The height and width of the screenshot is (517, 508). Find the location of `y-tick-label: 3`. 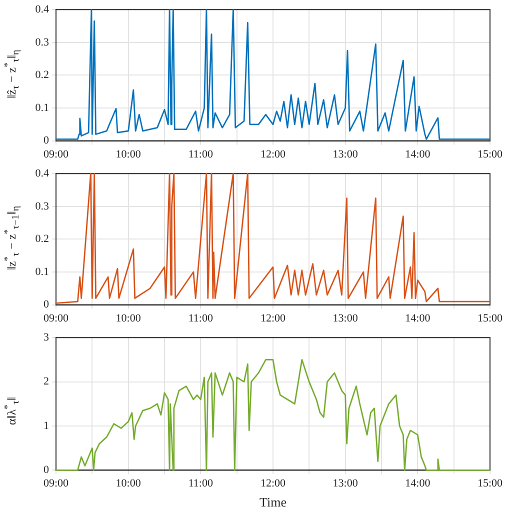

y-tick-label: 3 is located at coordinates (47, 337).